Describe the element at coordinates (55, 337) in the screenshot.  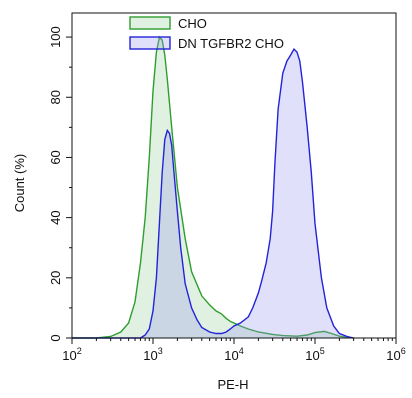
I see `y-tick-label: 0` at that location.